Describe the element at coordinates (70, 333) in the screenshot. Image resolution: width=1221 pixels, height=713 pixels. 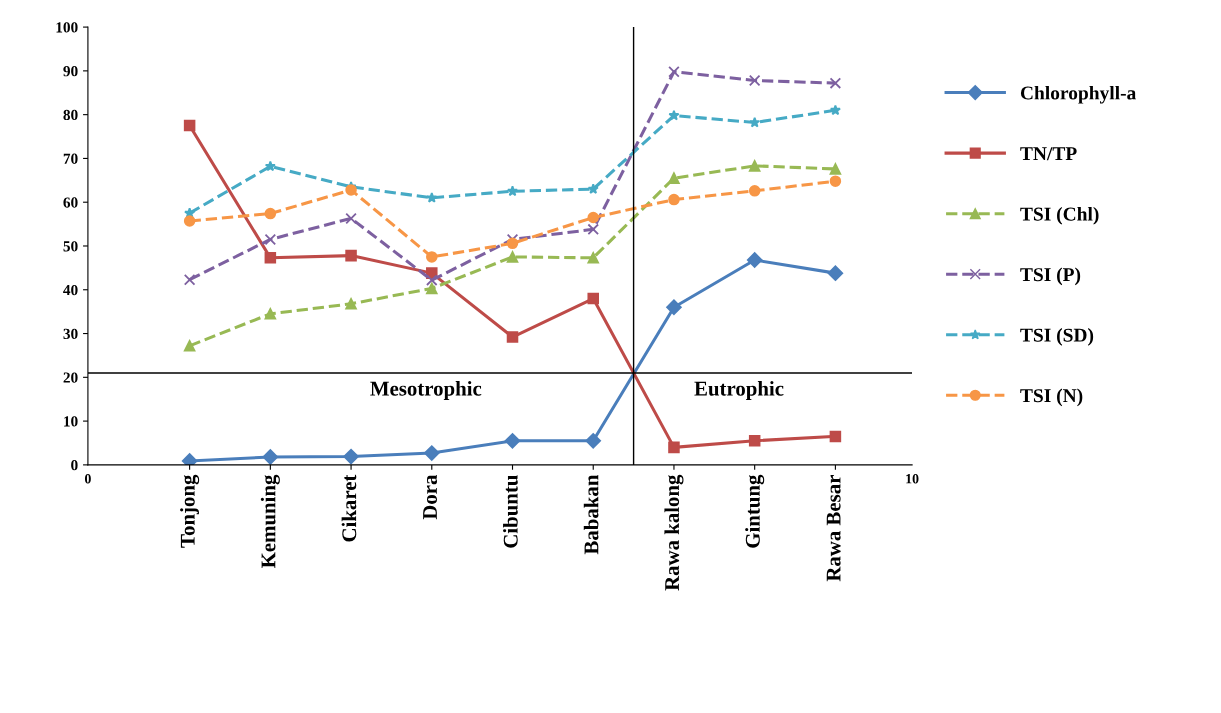
I see `y-tick-label: 30` at that location.